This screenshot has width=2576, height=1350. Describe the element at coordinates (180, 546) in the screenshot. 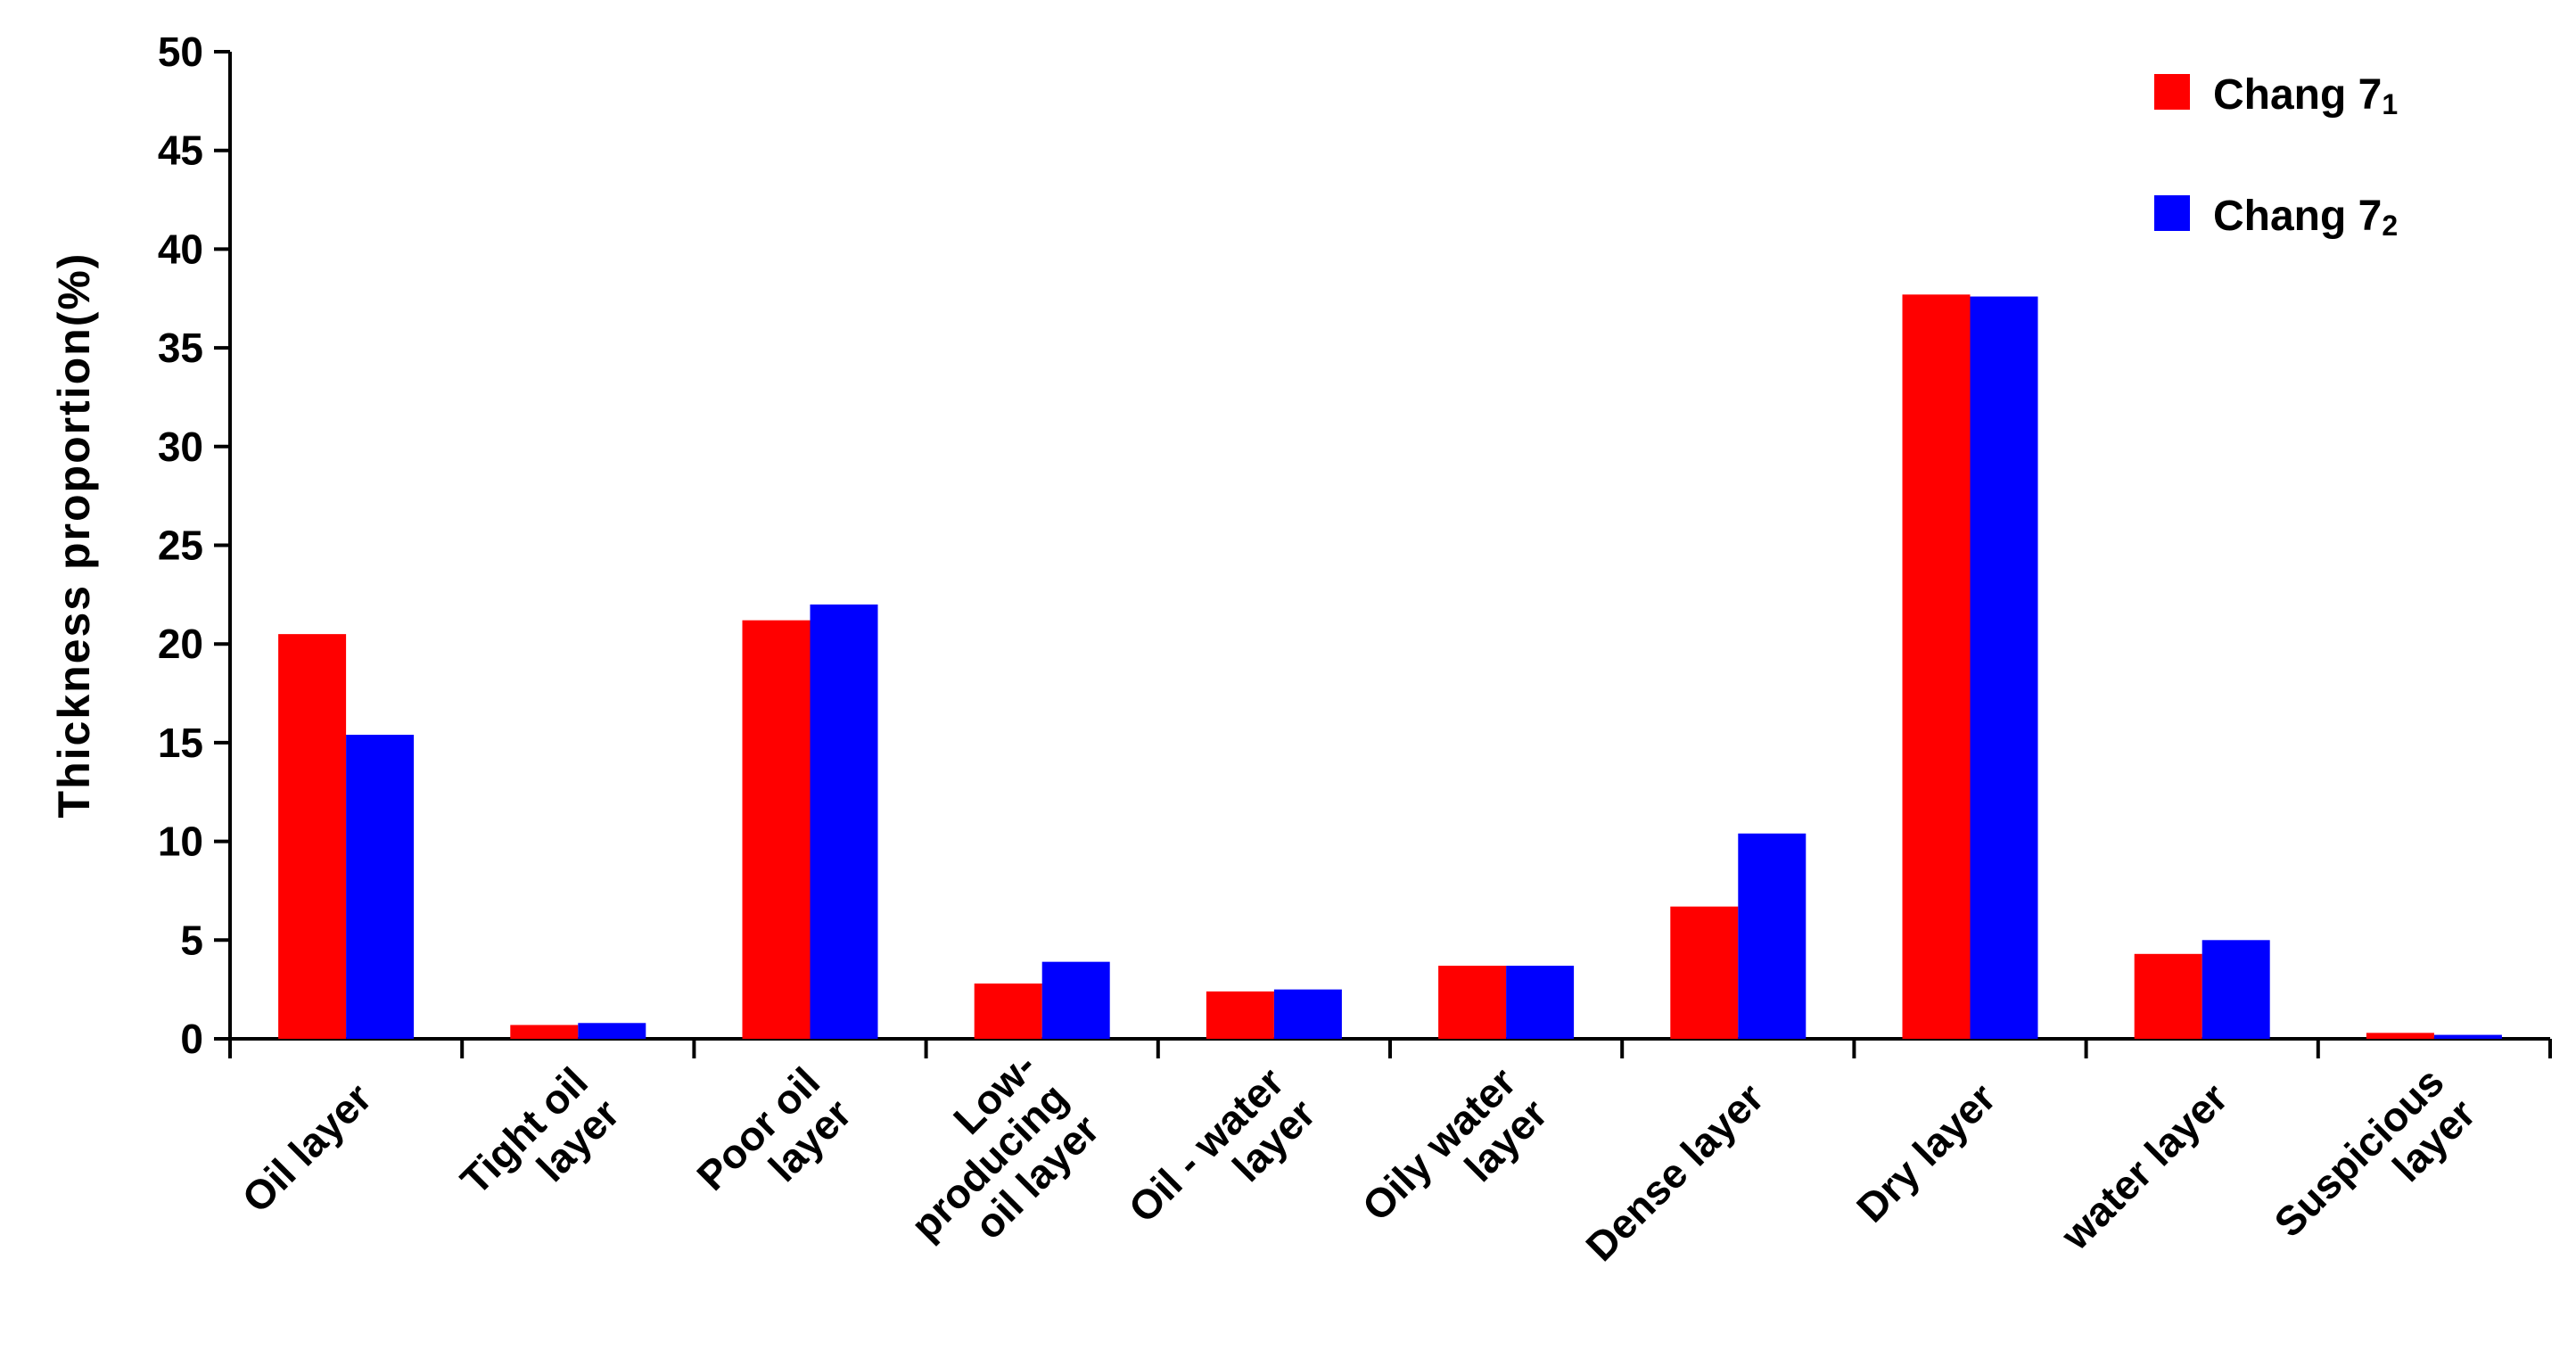

I see `y-tick-label: 25` at that location.